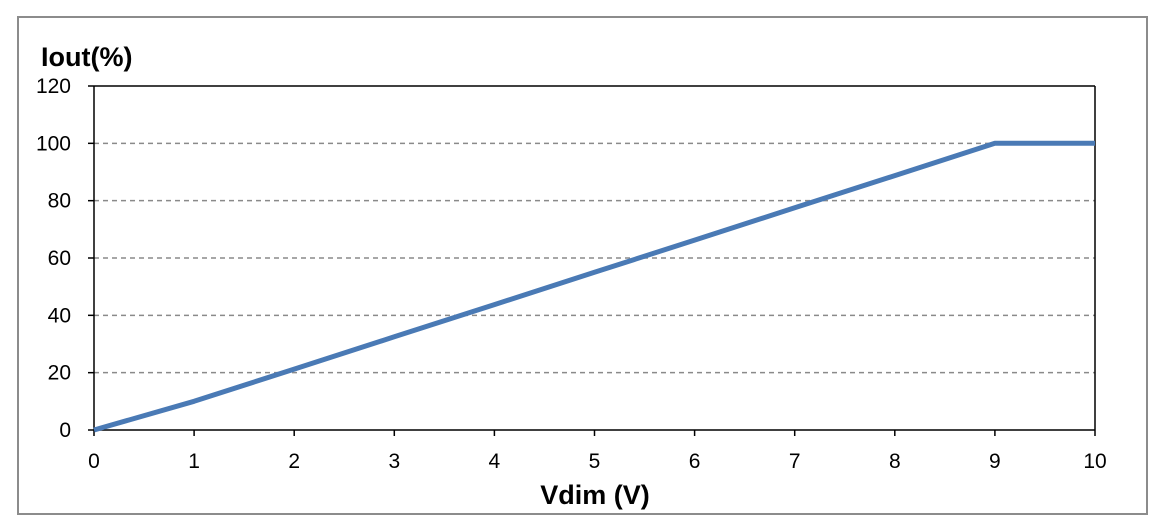 This screenshot has height=528, width=1166. I want to click on x-tick-label-3: 3, so click(394, 461).